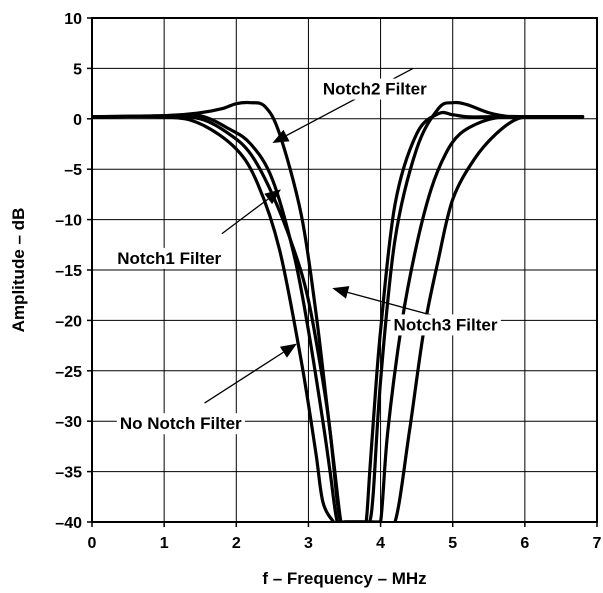 The width and height of the screenshot is (603, 593). I want to click on x-tick-label: 3, so click(308, 543).